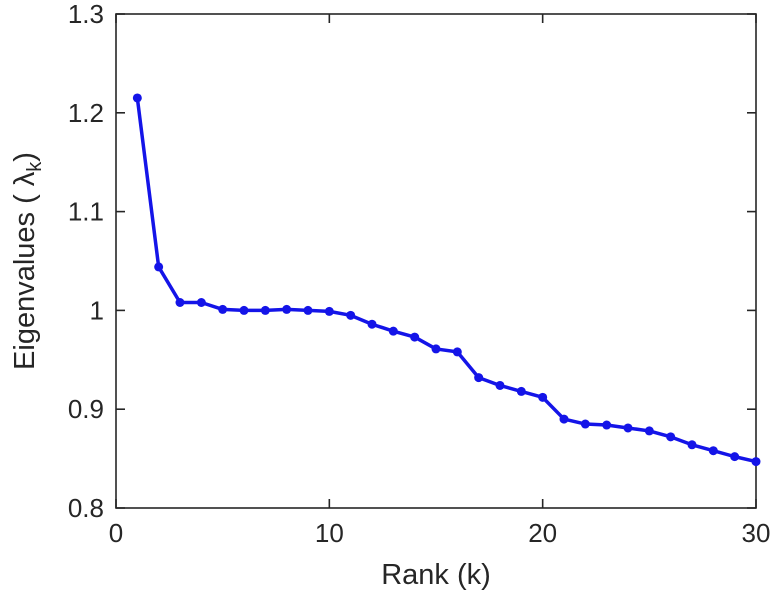 This screenshot has width=782, height=600. What do you see at coordinates (86, 212) in the screenshot?
I see `y-tick-label: 1.1` at bounding box center [86, 212].